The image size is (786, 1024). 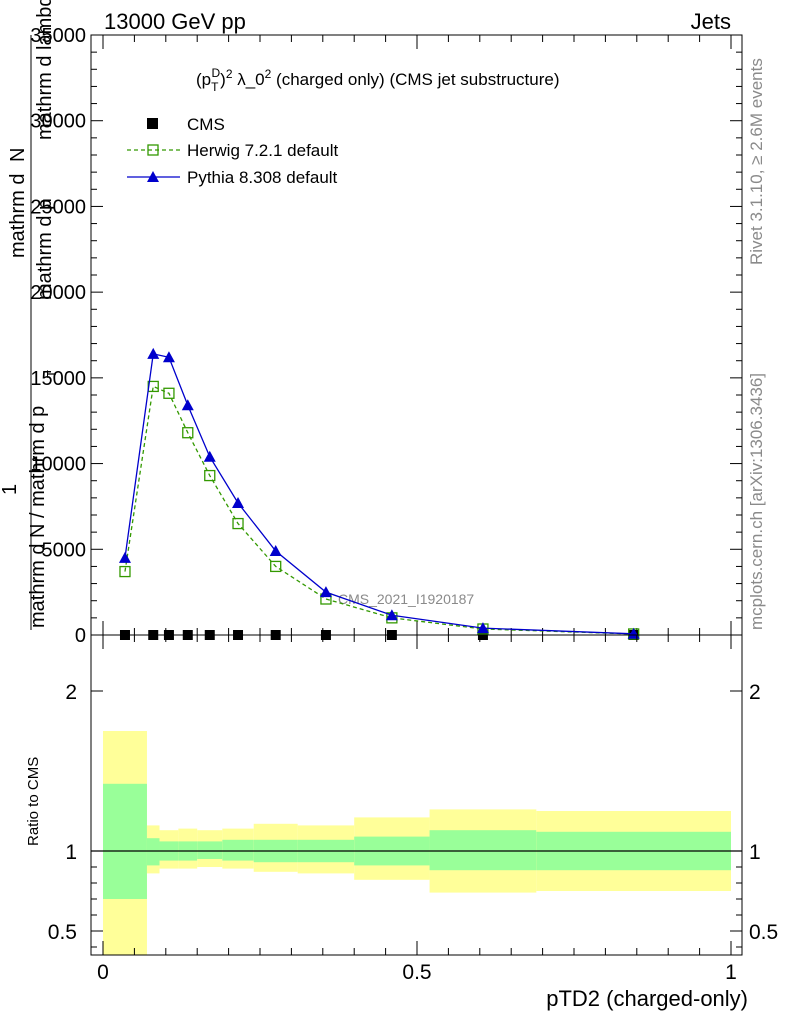 I want to click on header-right: Jets, so click(x=711, y=21).